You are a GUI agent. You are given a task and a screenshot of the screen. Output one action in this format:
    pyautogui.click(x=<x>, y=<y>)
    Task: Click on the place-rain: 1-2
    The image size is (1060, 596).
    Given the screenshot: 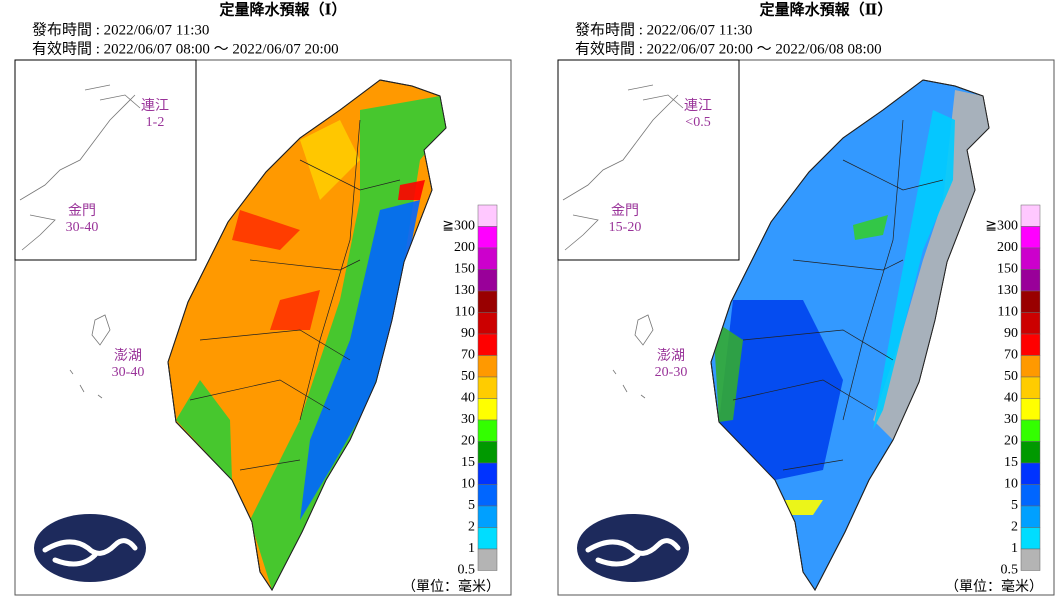 What is the action you would take?
    pyautogui.click(x=155, y=122)
    